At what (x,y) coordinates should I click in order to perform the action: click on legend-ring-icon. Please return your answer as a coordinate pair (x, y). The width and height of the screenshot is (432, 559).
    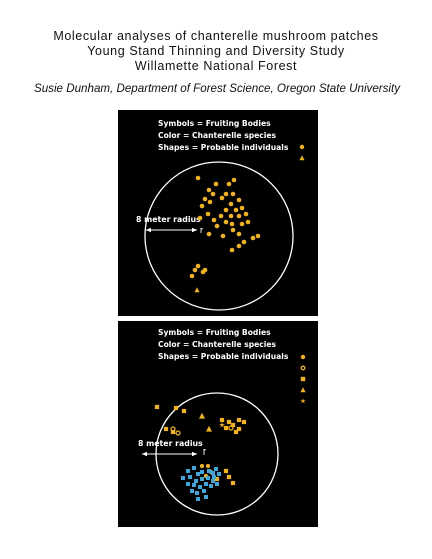
    Looking at the image, I should click on (303, 368).